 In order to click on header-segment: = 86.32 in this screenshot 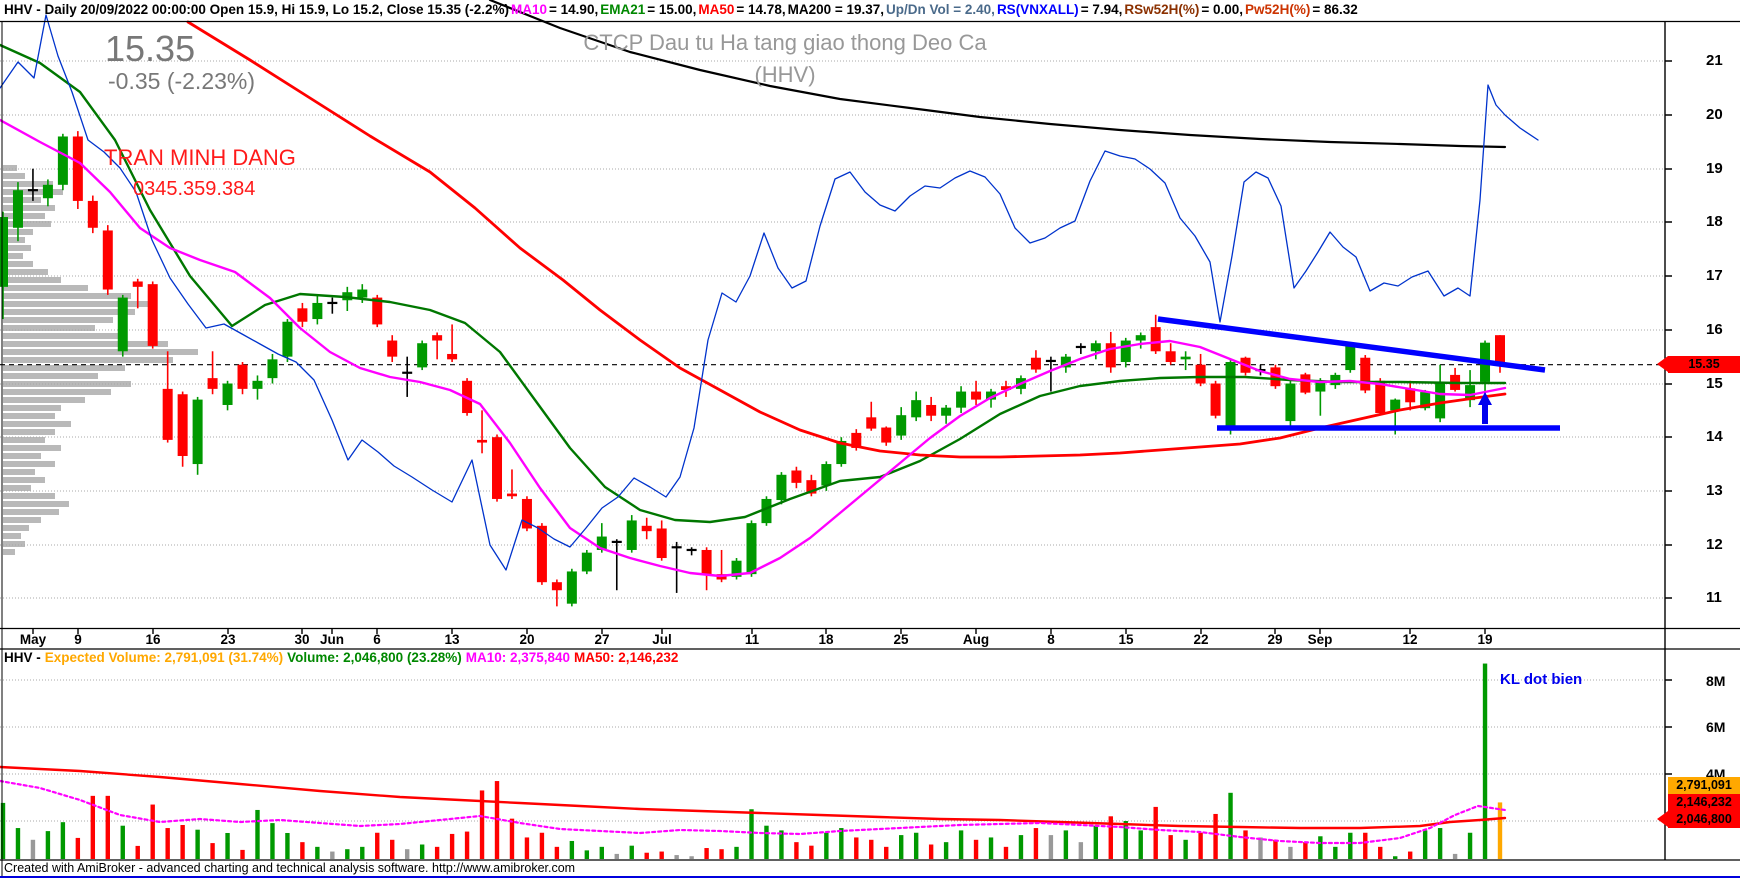, I will do `click(1335, 9)`.